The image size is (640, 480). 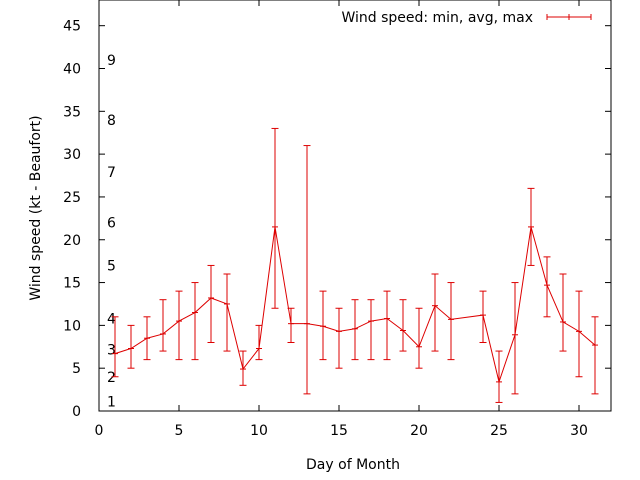 I want to click on x-tick-label: 10, so click(x=259, y=431).